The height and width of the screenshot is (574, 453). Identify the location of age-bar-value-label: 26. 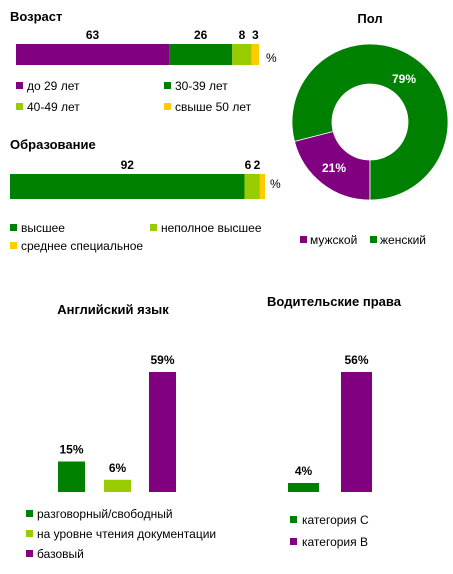
(201, 35).